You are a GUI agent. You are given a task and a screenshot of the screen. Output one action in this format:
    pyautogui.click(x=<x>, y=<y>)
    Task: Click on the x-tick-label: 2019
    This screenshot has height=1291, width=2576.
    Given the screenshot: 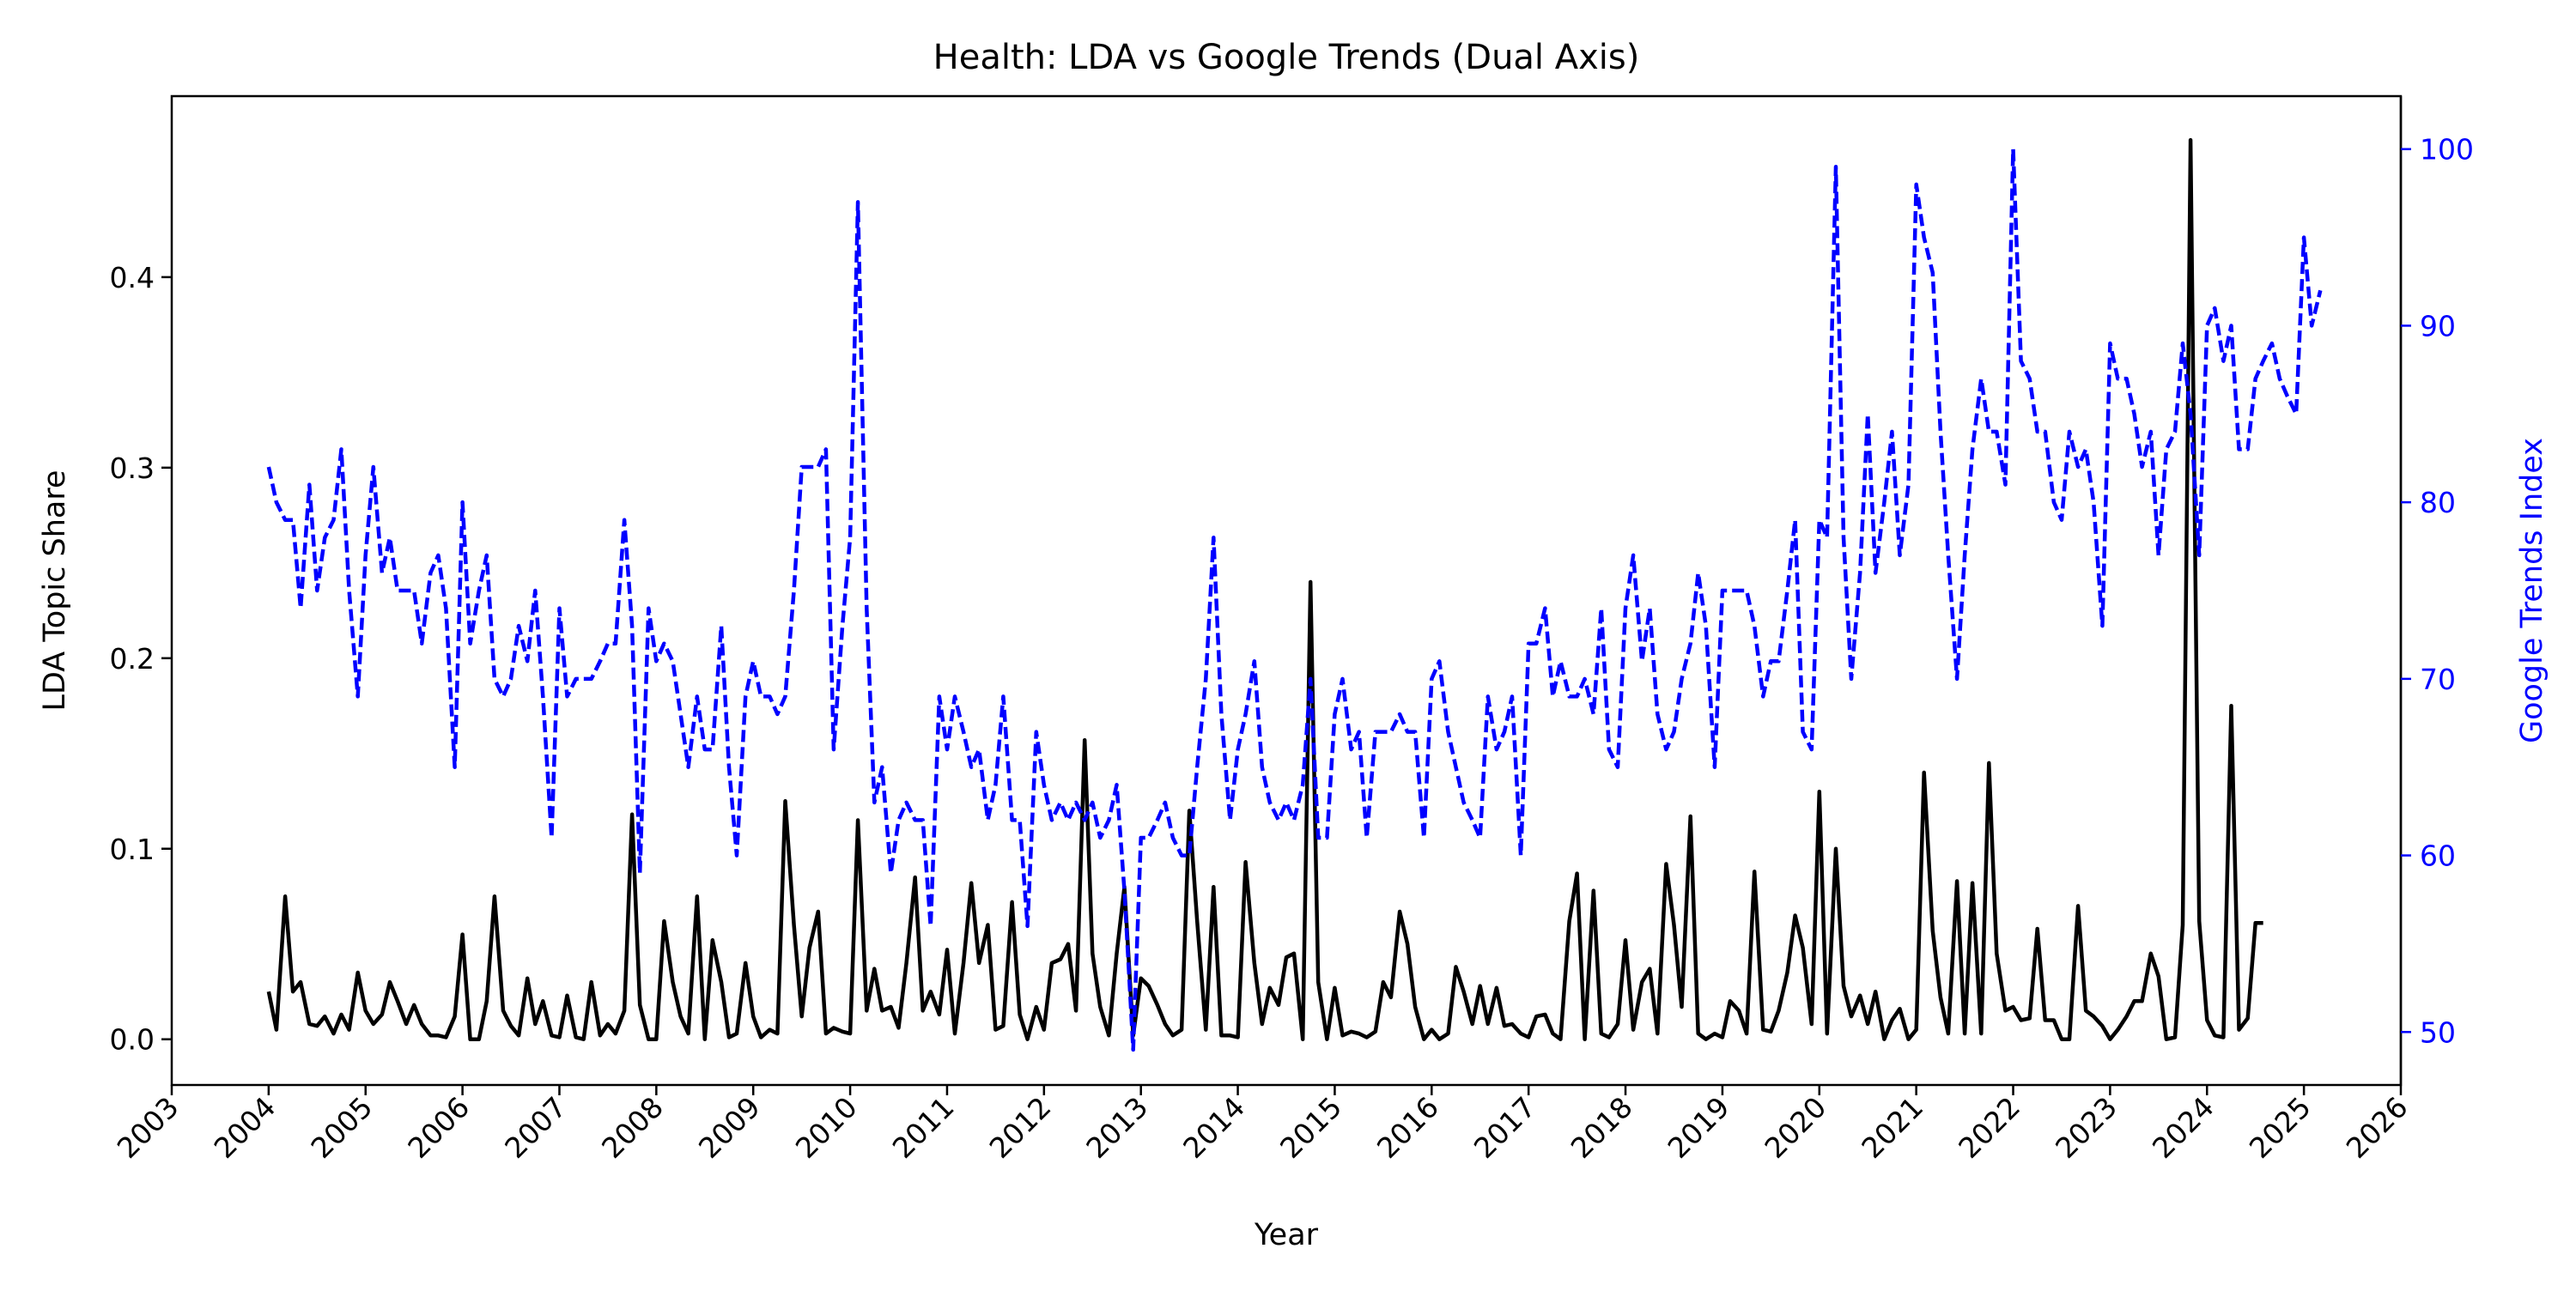 What is the action you would take?
    pyautogui.click(x=1699, y=1127)
    